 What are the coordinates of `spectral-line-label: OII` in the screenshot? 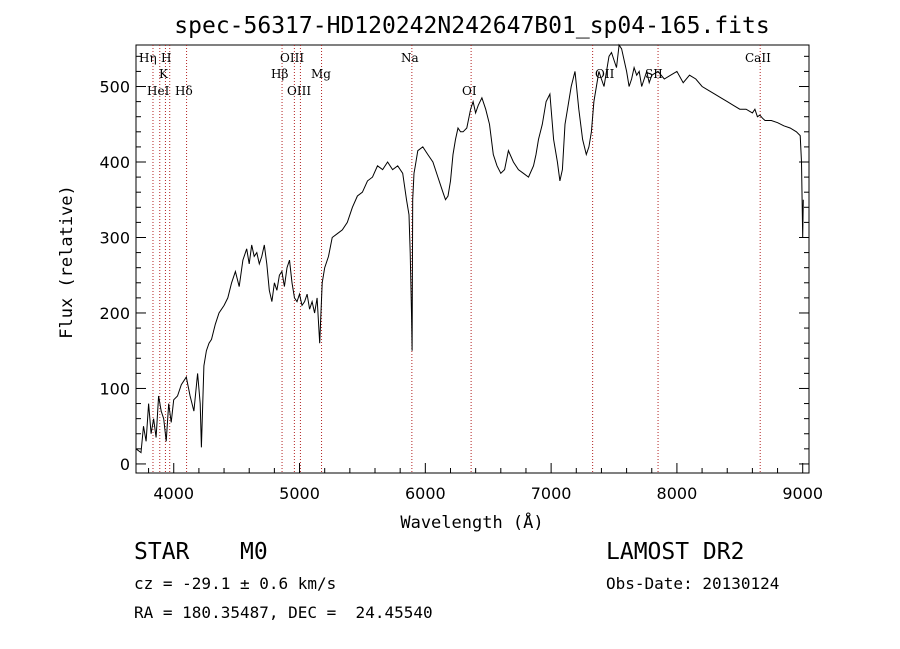 It's located at (605, 74).